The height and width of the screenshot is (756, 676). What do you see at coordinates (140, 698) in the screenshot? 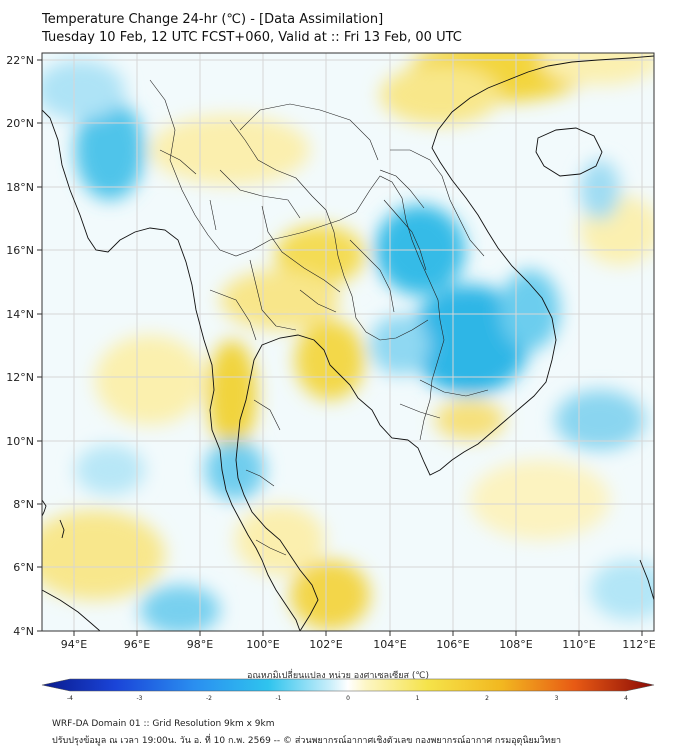
I see `colorbar-tick: -3` at bounding box center [140, 698].